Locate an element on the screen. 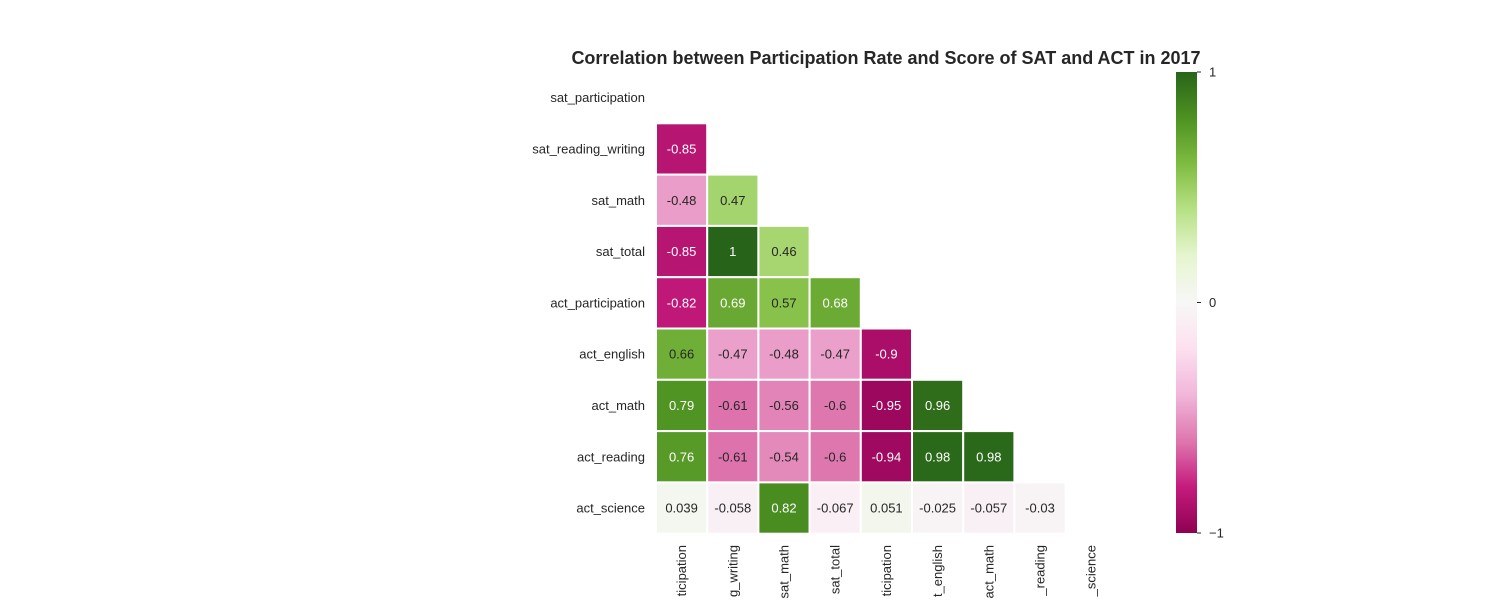 The width and height of the screenshot is (1500, 600). row-tick-label: act_english is located at coordinates (612, 354).